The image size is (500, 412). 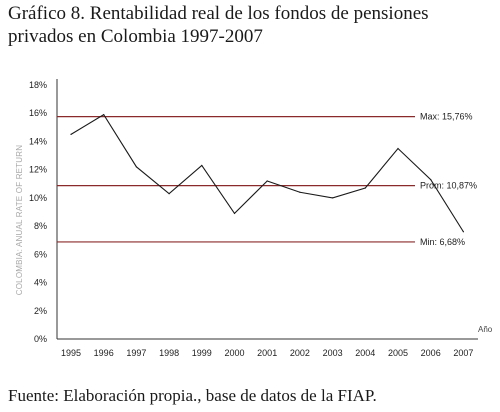 I want to click on x-tick-label: 1998, so click(x=169, y=353).